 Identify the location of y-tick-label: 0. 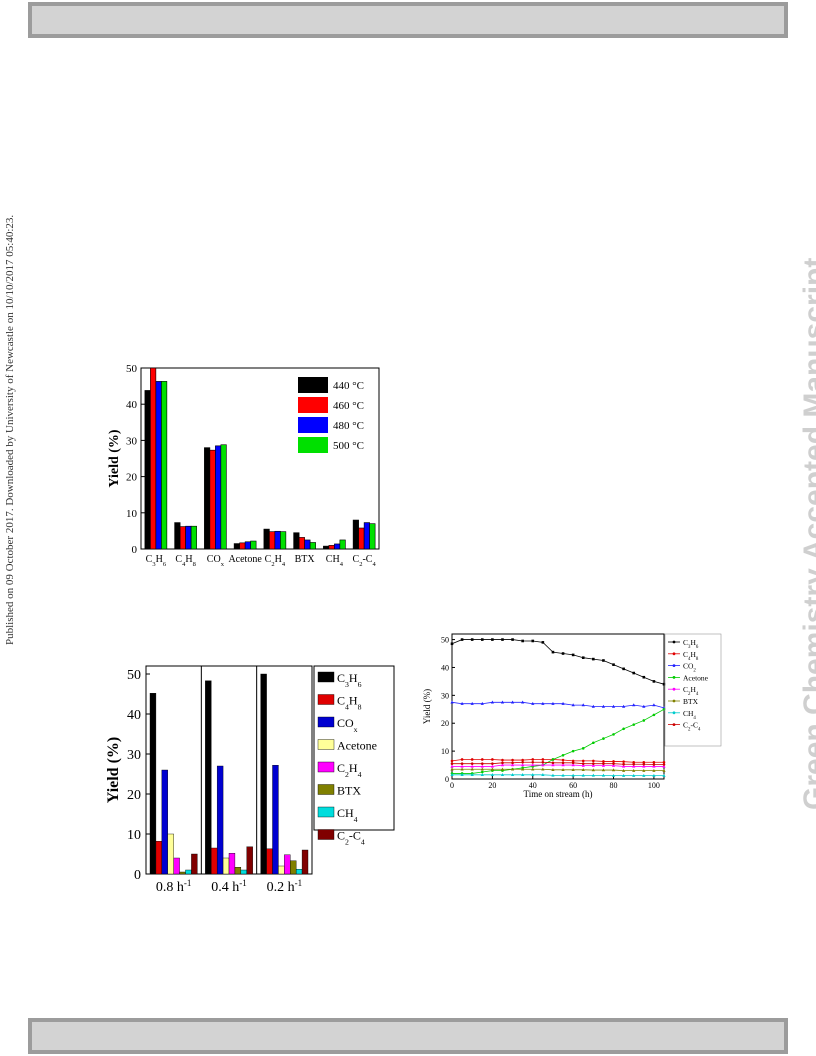
(447, 779).